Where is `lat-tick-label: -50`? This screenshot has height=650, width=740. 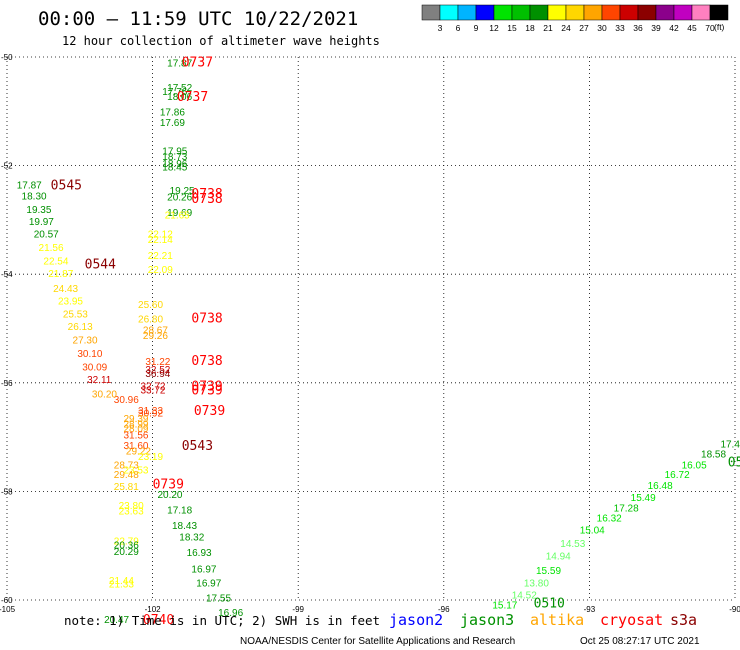 lat-tick-label: -50 is located at coordinates (7, 57).